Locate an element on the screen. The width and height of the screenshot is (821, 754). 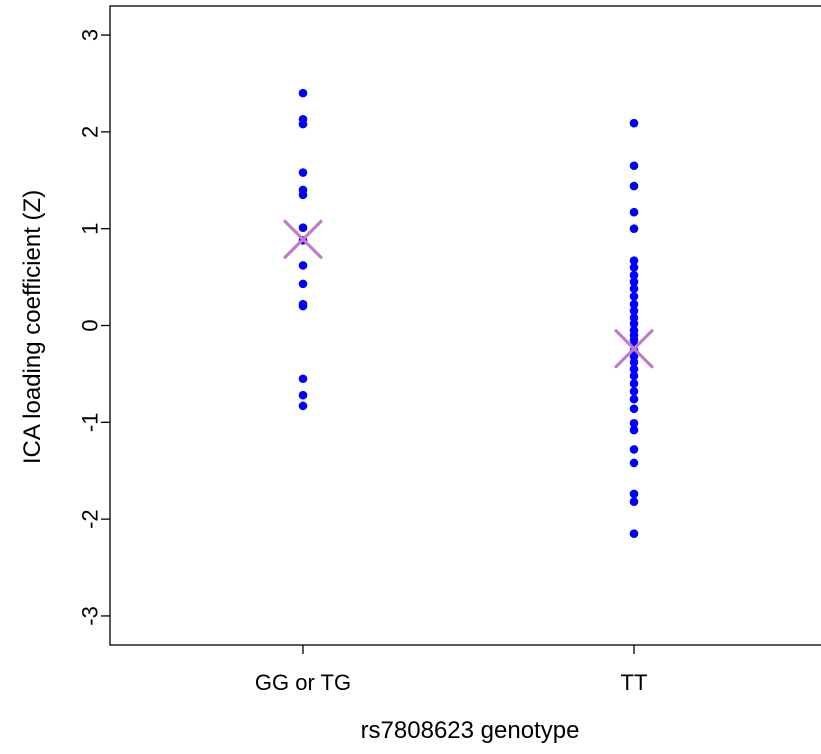
y-tick-label: 1 is located at coordinates (90, 229).